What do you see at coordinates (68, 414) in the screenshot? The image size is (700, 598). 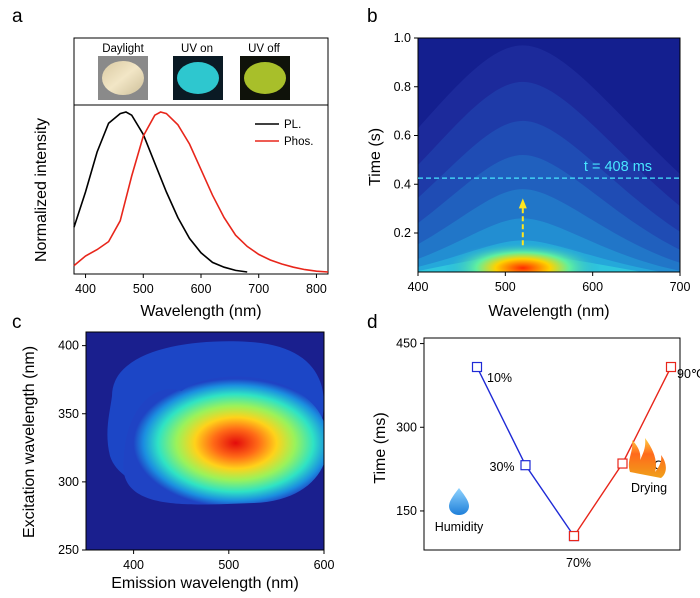 I see `y-tick-label-350: 350` at bounding box center [68, 414].